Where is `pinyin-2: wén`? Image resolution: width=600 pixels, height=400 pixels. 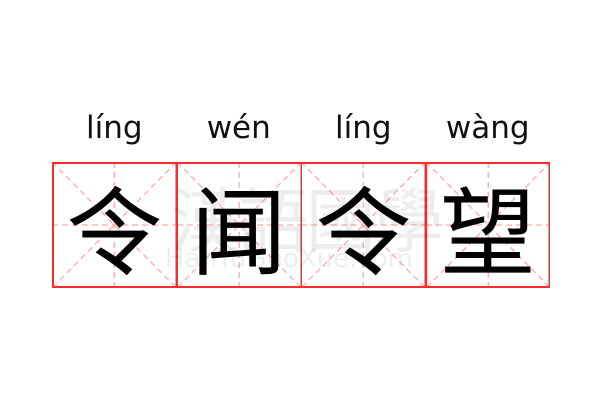
pinyin-2: wén is located at coordinates (238, 128).